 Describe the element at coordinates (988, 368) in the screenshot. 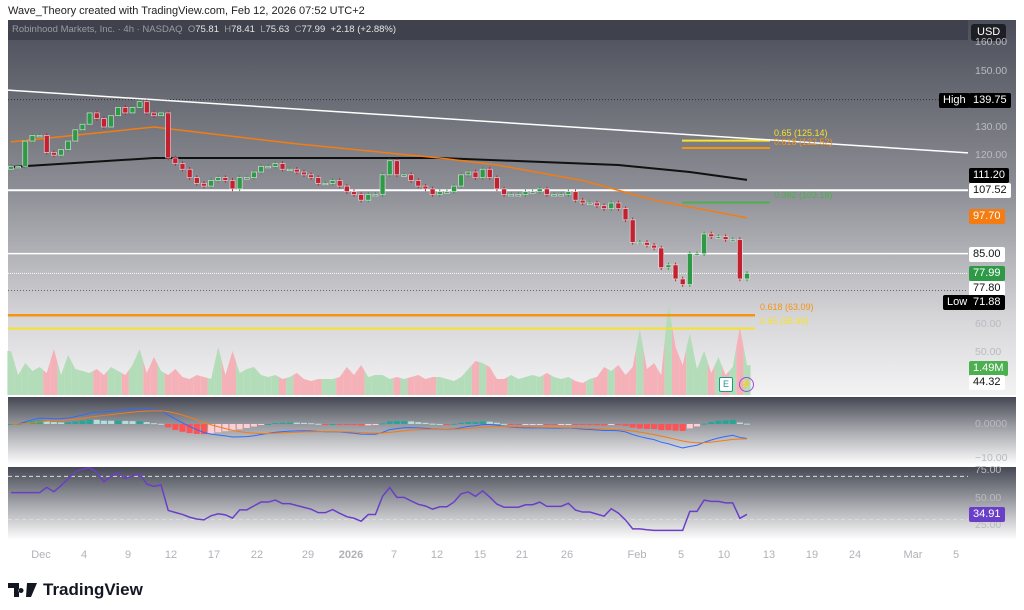

I see `volume-last-label: 1.49M` at that location.